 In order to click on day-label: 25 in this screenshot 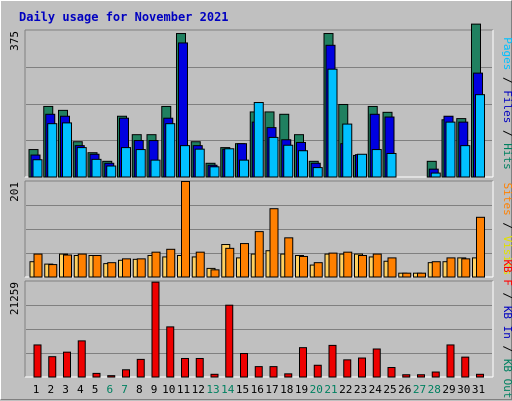, I will do `click(389, 389)`.